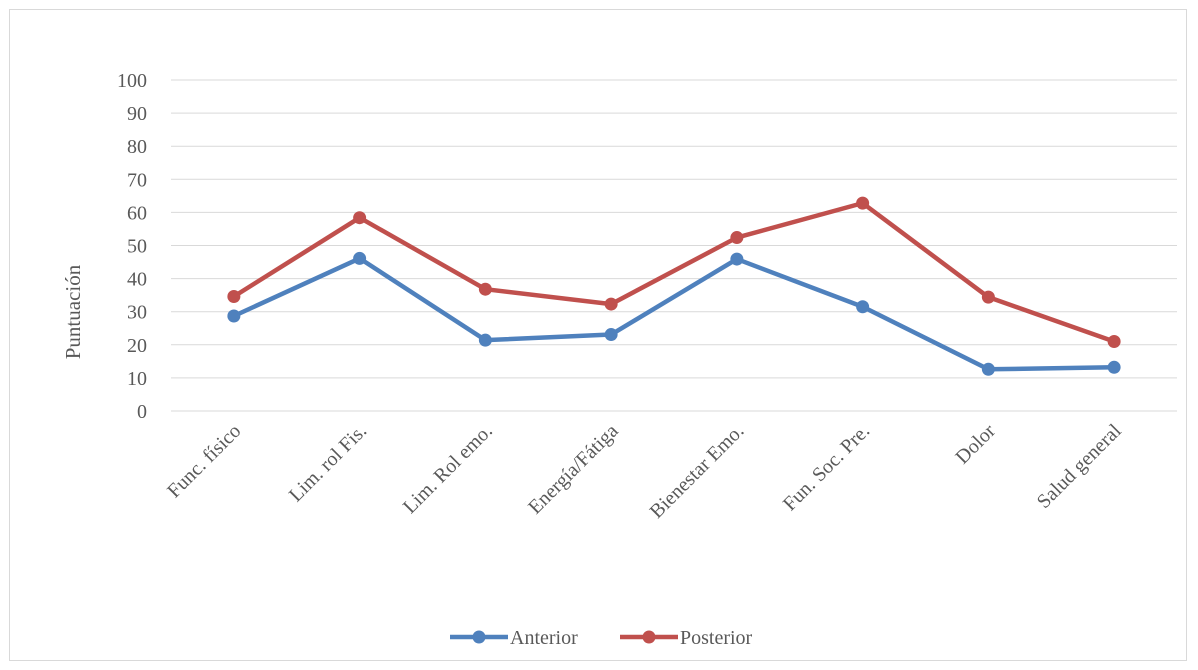 This screenshot has width=1198, height=670. I want to click on y-tick-label: 30, so click(137, 313).